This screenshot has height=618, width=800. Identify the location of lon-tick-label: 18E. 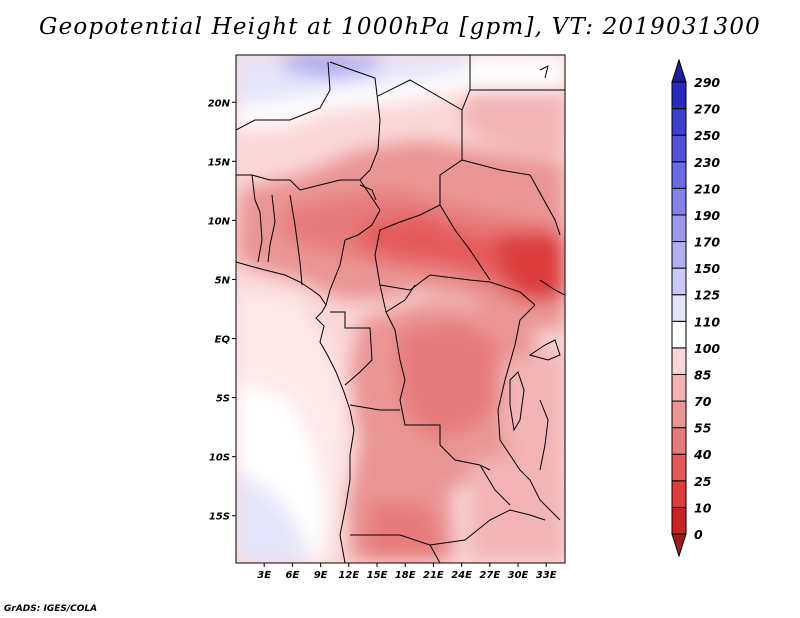
(405, 575).